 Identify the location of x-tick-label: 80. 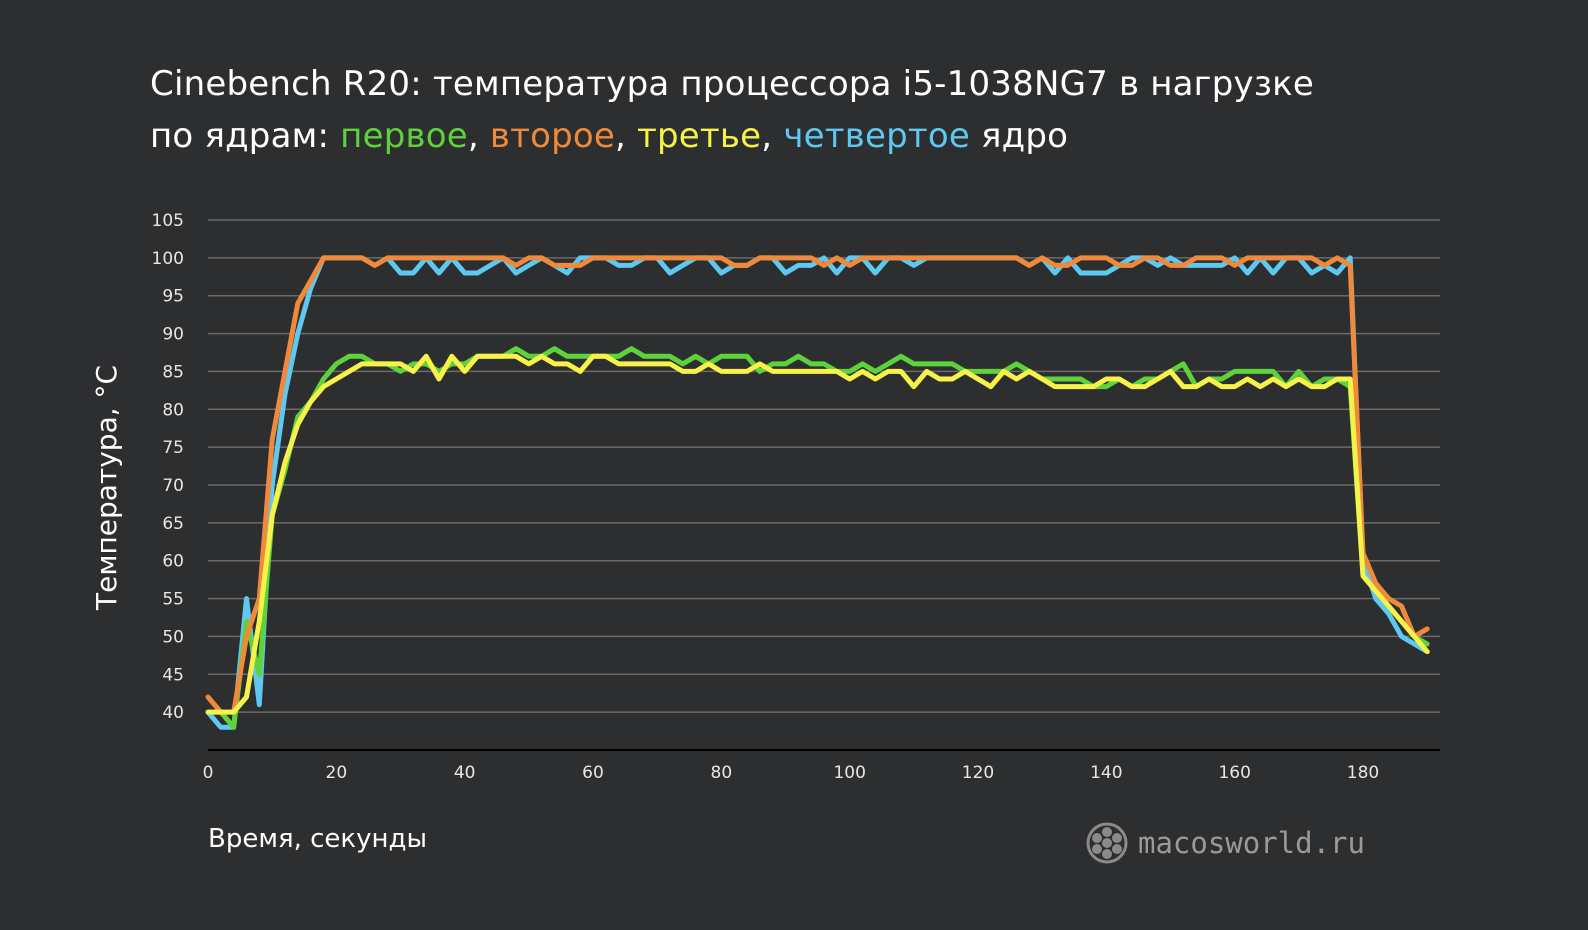
(722, 773).